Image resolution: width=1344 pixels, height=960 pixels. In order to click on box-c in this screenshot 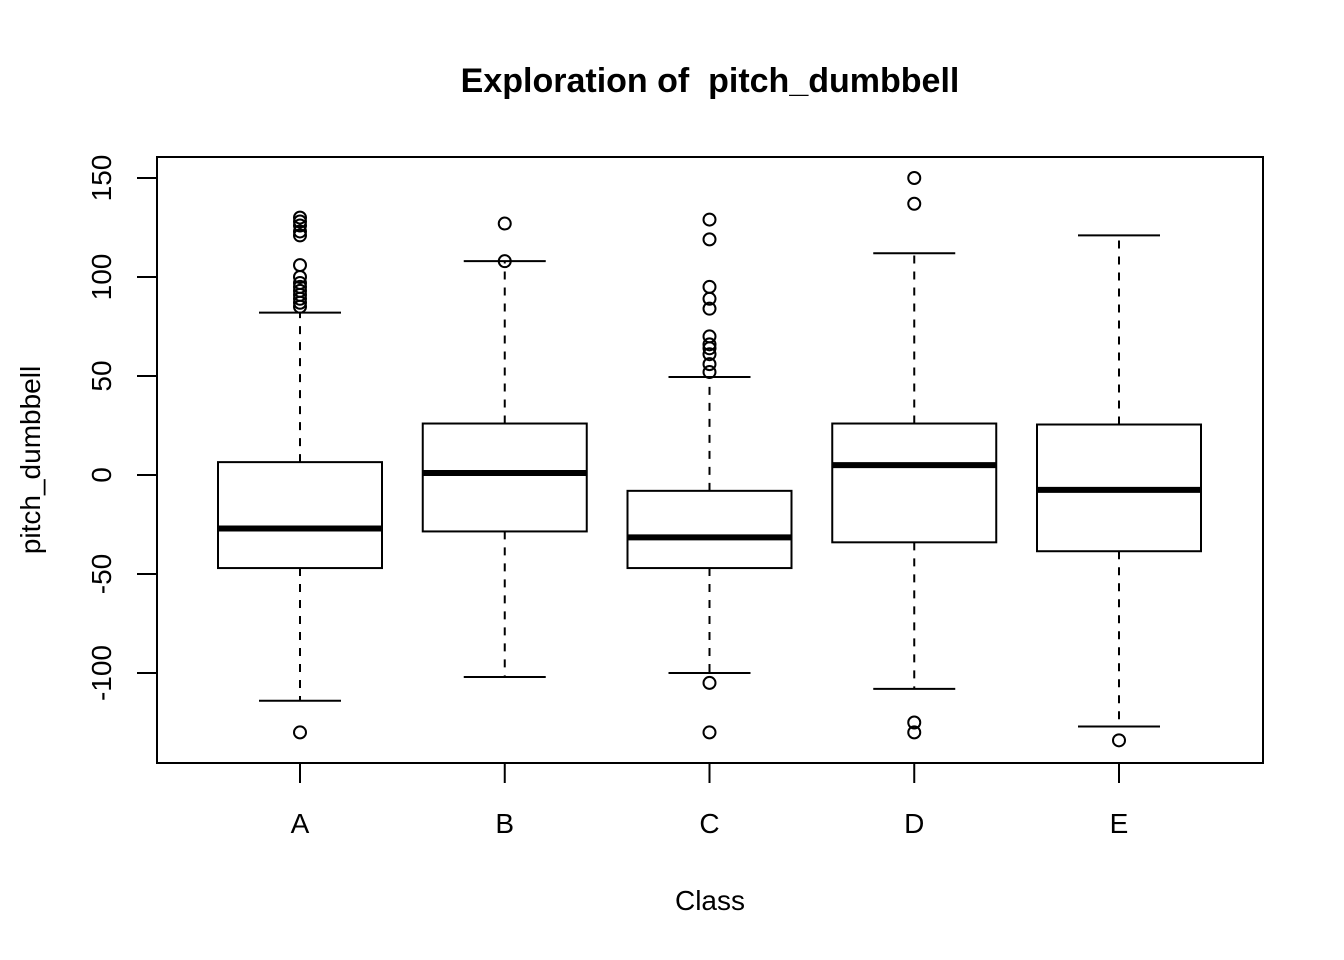, I will do `click(709, 476)`.